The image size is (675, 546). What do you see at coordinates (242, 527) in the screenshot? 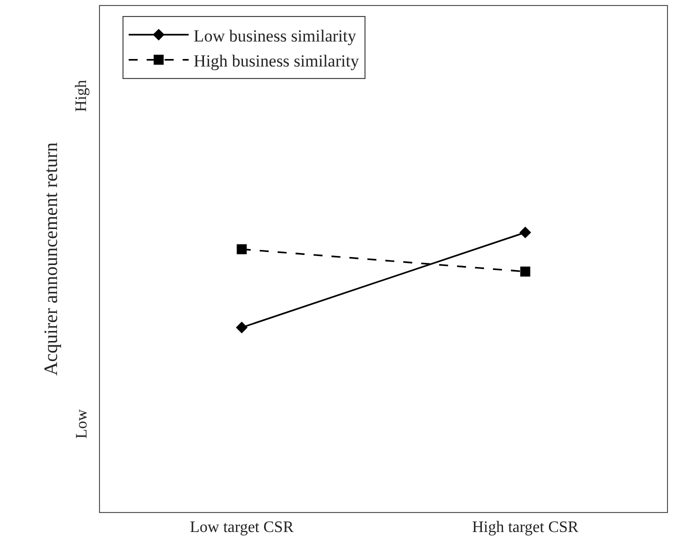
I see `x-tick-label: Low target CSR` at bounding box center [242, 527].